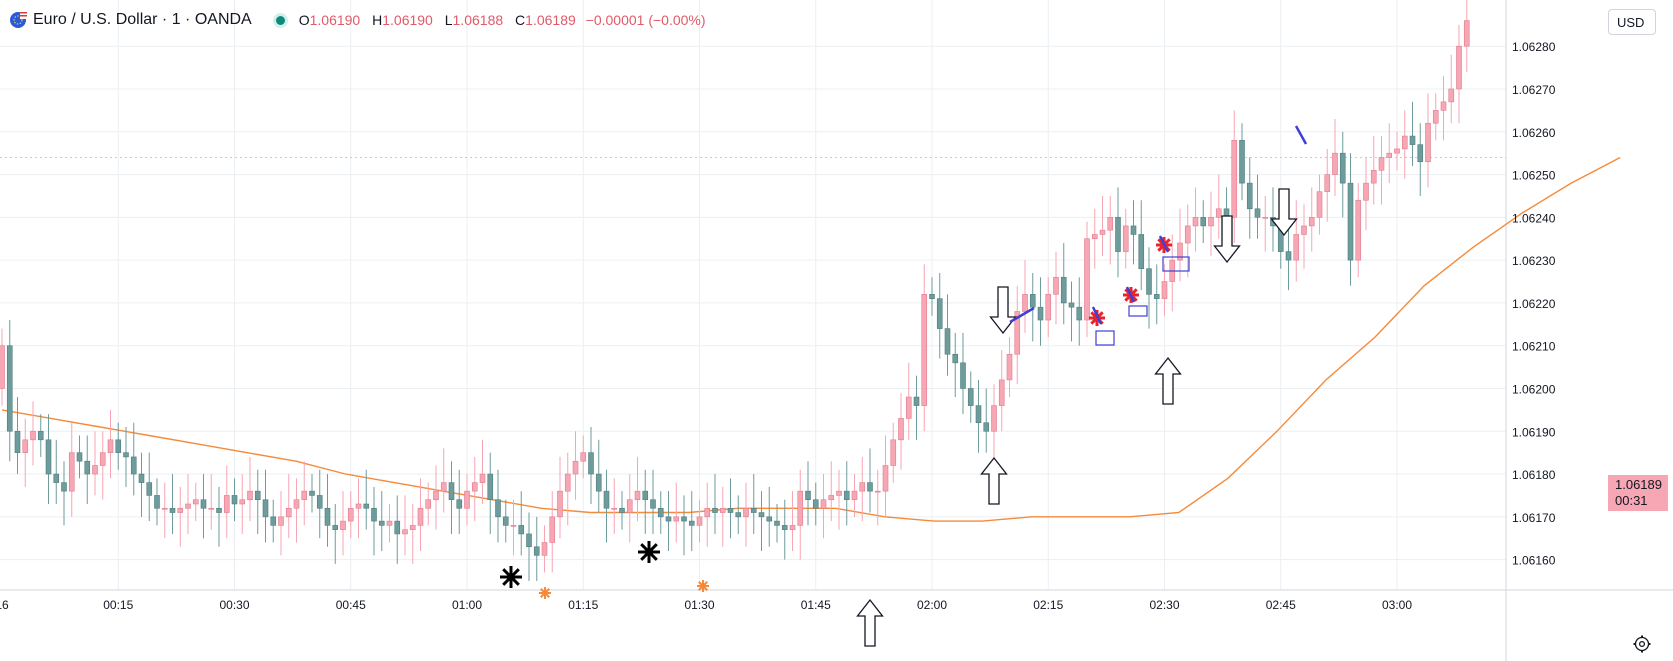 This screenshot has height=661, width=1673. I want to click on market-open-dot-icon, so click(280, 20).